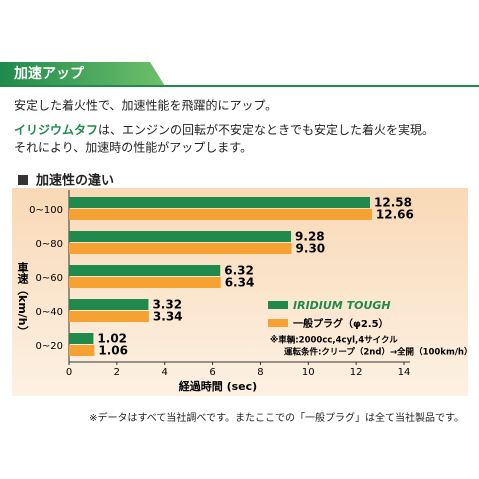  What do you see at coordinates (356, 372) in the screenshot?
I see `x-tick-label: 12` at bounding box center [356, 372].